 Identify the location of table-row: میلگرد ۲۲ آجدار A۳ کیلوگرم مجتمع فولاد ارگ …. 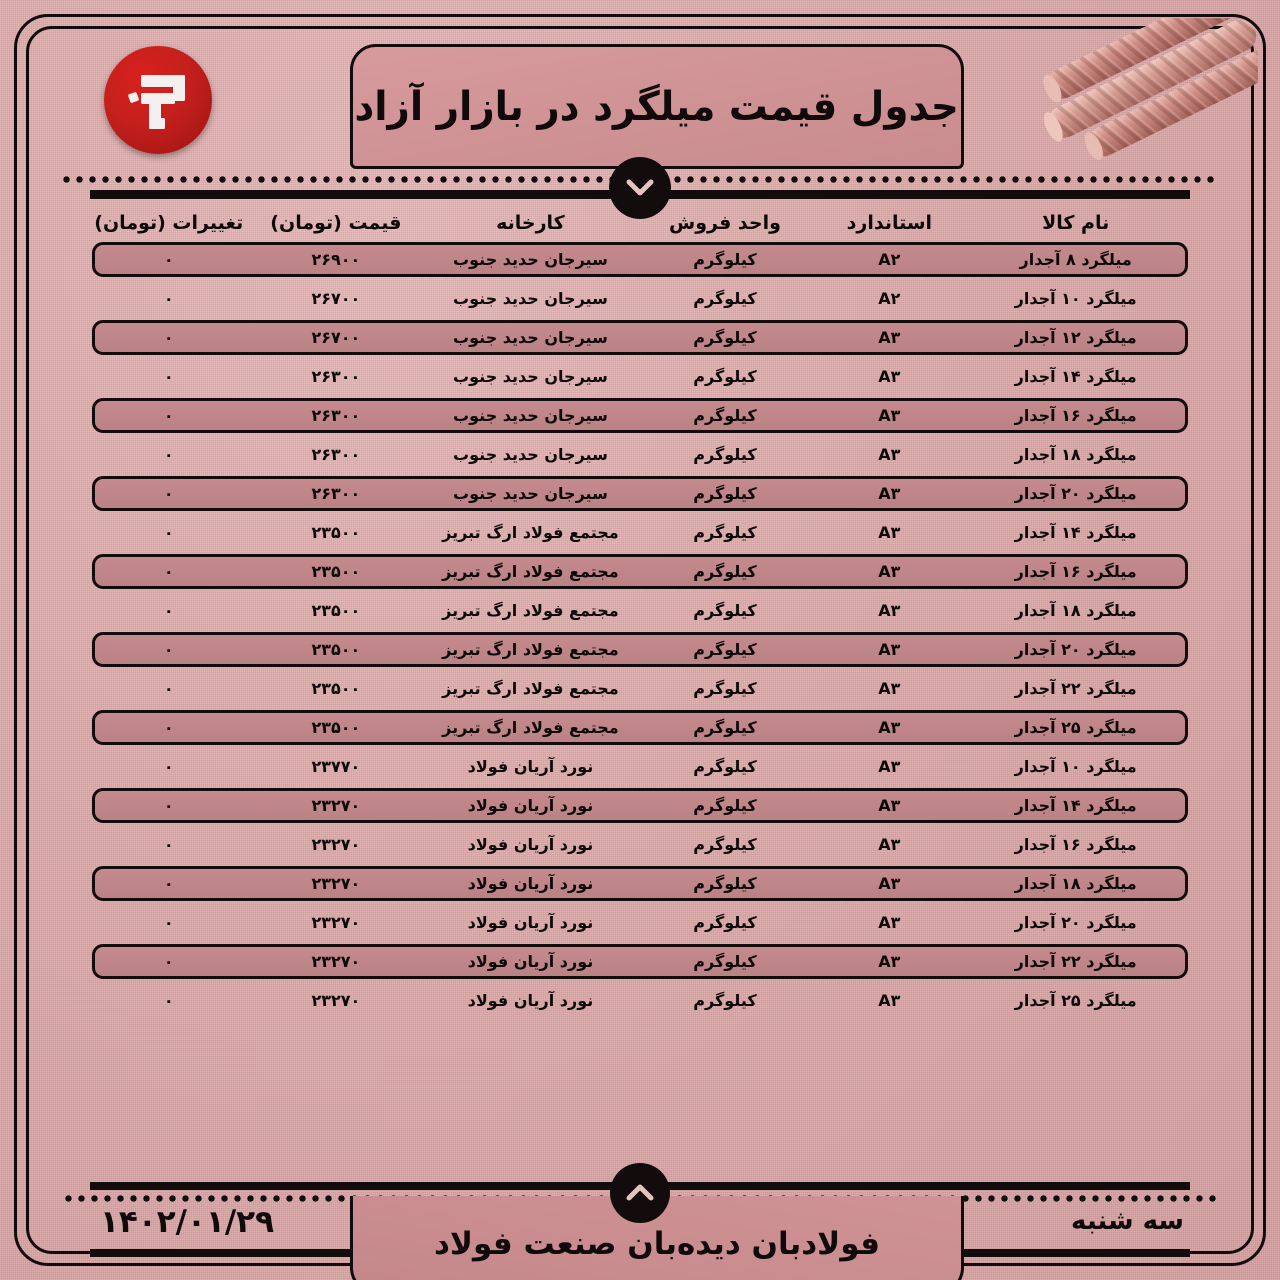
(640, 688).